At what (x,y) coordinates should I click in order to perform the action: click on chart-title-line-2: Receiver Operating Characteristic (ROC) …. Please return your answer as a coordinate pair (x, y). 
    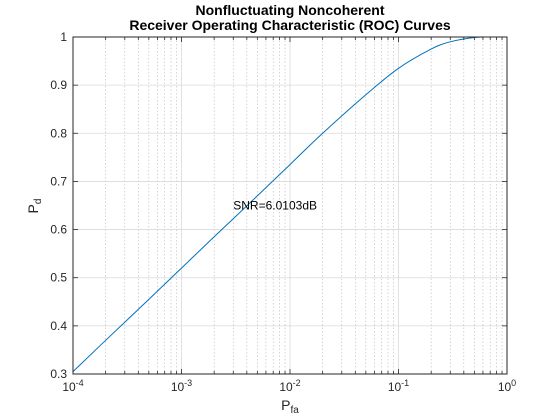
    Looking at the image, I should click on (290, 25).